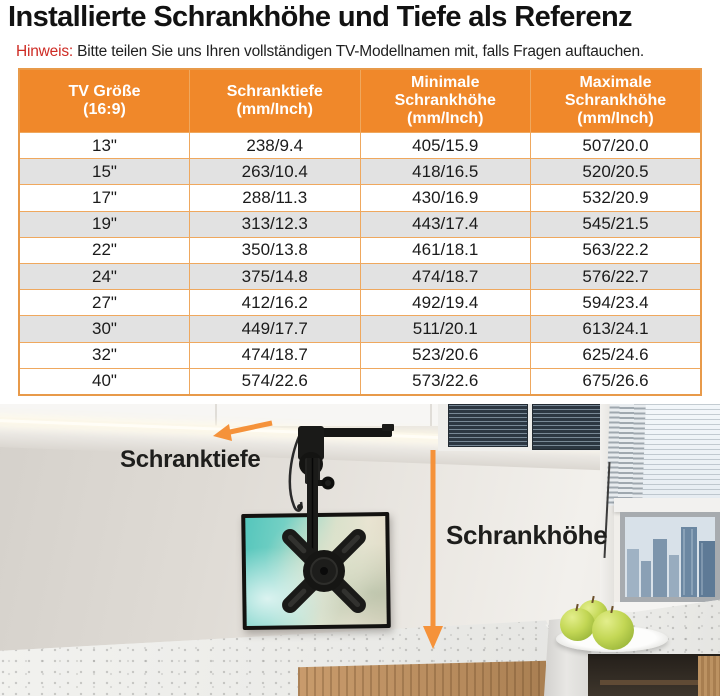  I want to click on cell: 523/20.6, so click(445, 355).